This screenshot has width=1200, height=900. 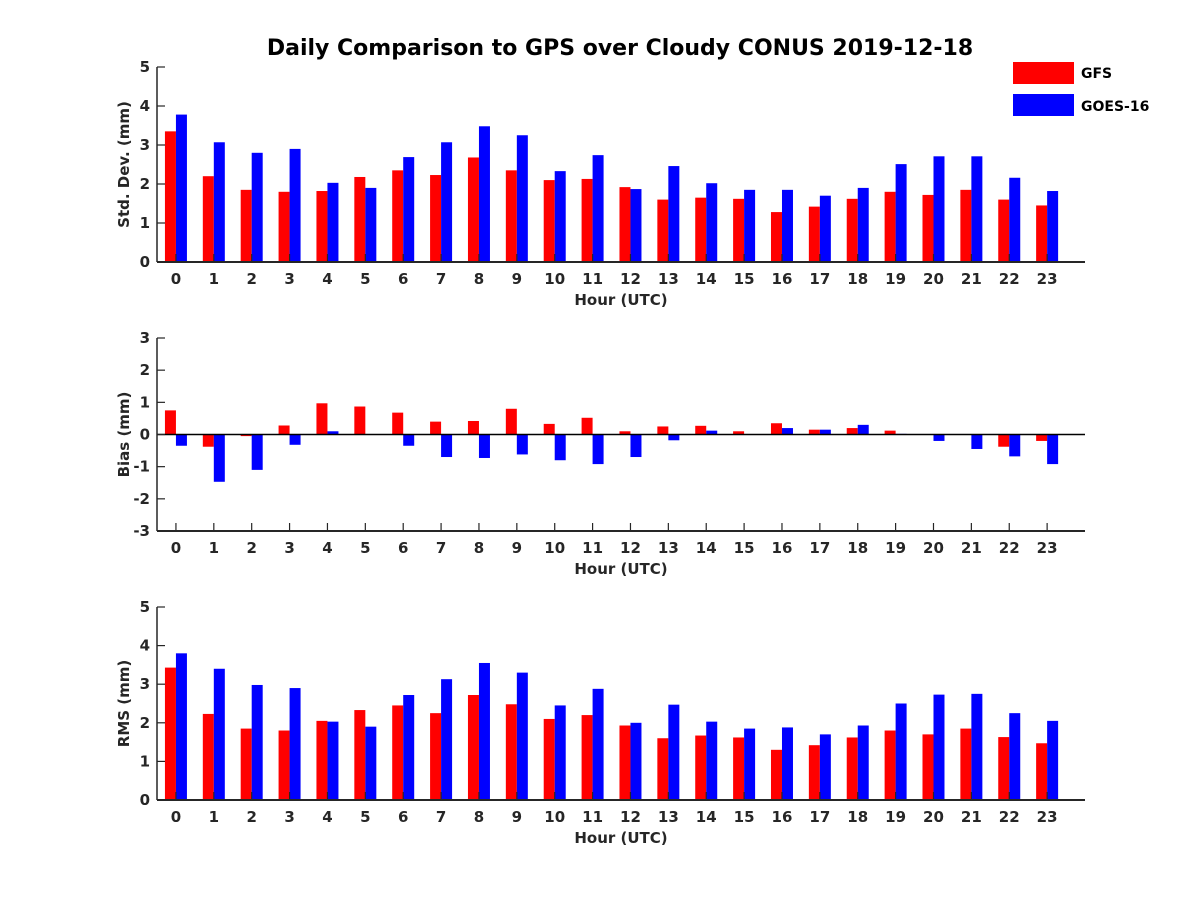 I want to click on bar-stddev-goes16-h7, so click(x=447, y=202).